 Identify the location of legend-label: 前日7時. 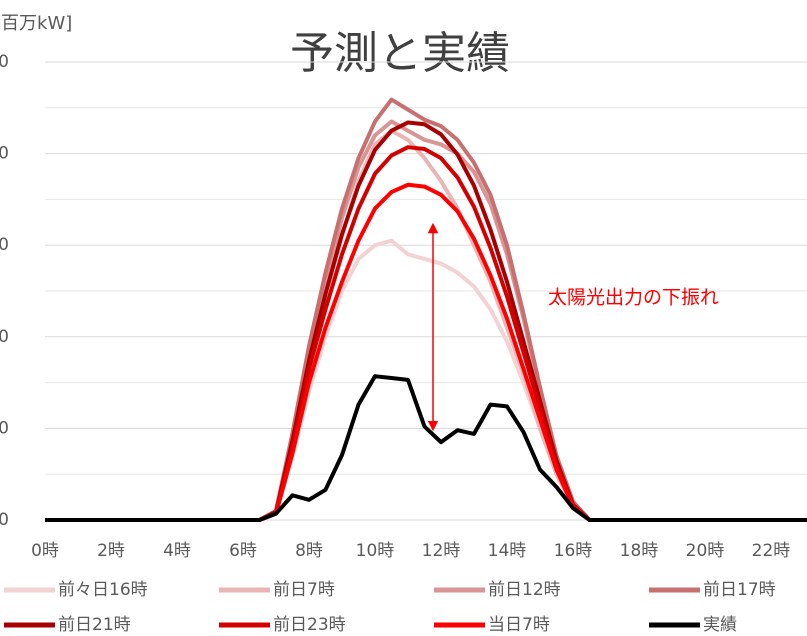
(304, 590).